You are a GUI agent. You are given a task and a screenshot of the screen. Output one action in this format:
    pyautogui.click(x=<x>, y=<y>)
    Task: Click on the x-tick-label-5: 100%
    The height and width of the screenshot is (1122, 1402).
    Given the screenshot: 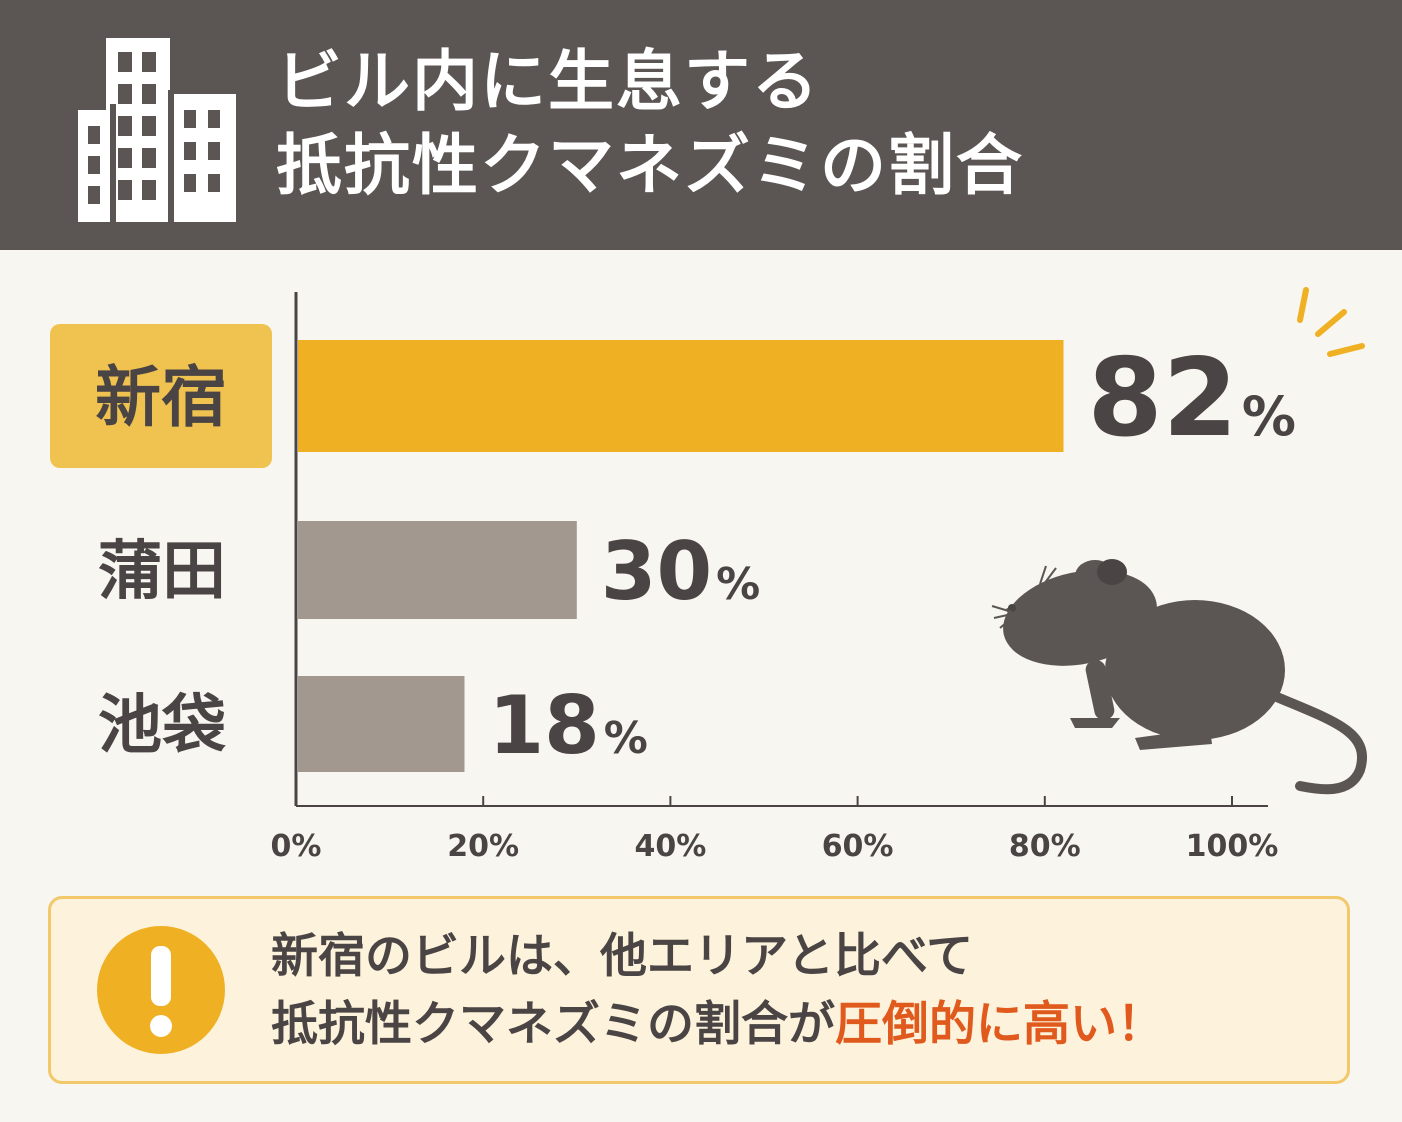 What is the action you would take?
    pyautogui.click(x=1232, y=846)
    